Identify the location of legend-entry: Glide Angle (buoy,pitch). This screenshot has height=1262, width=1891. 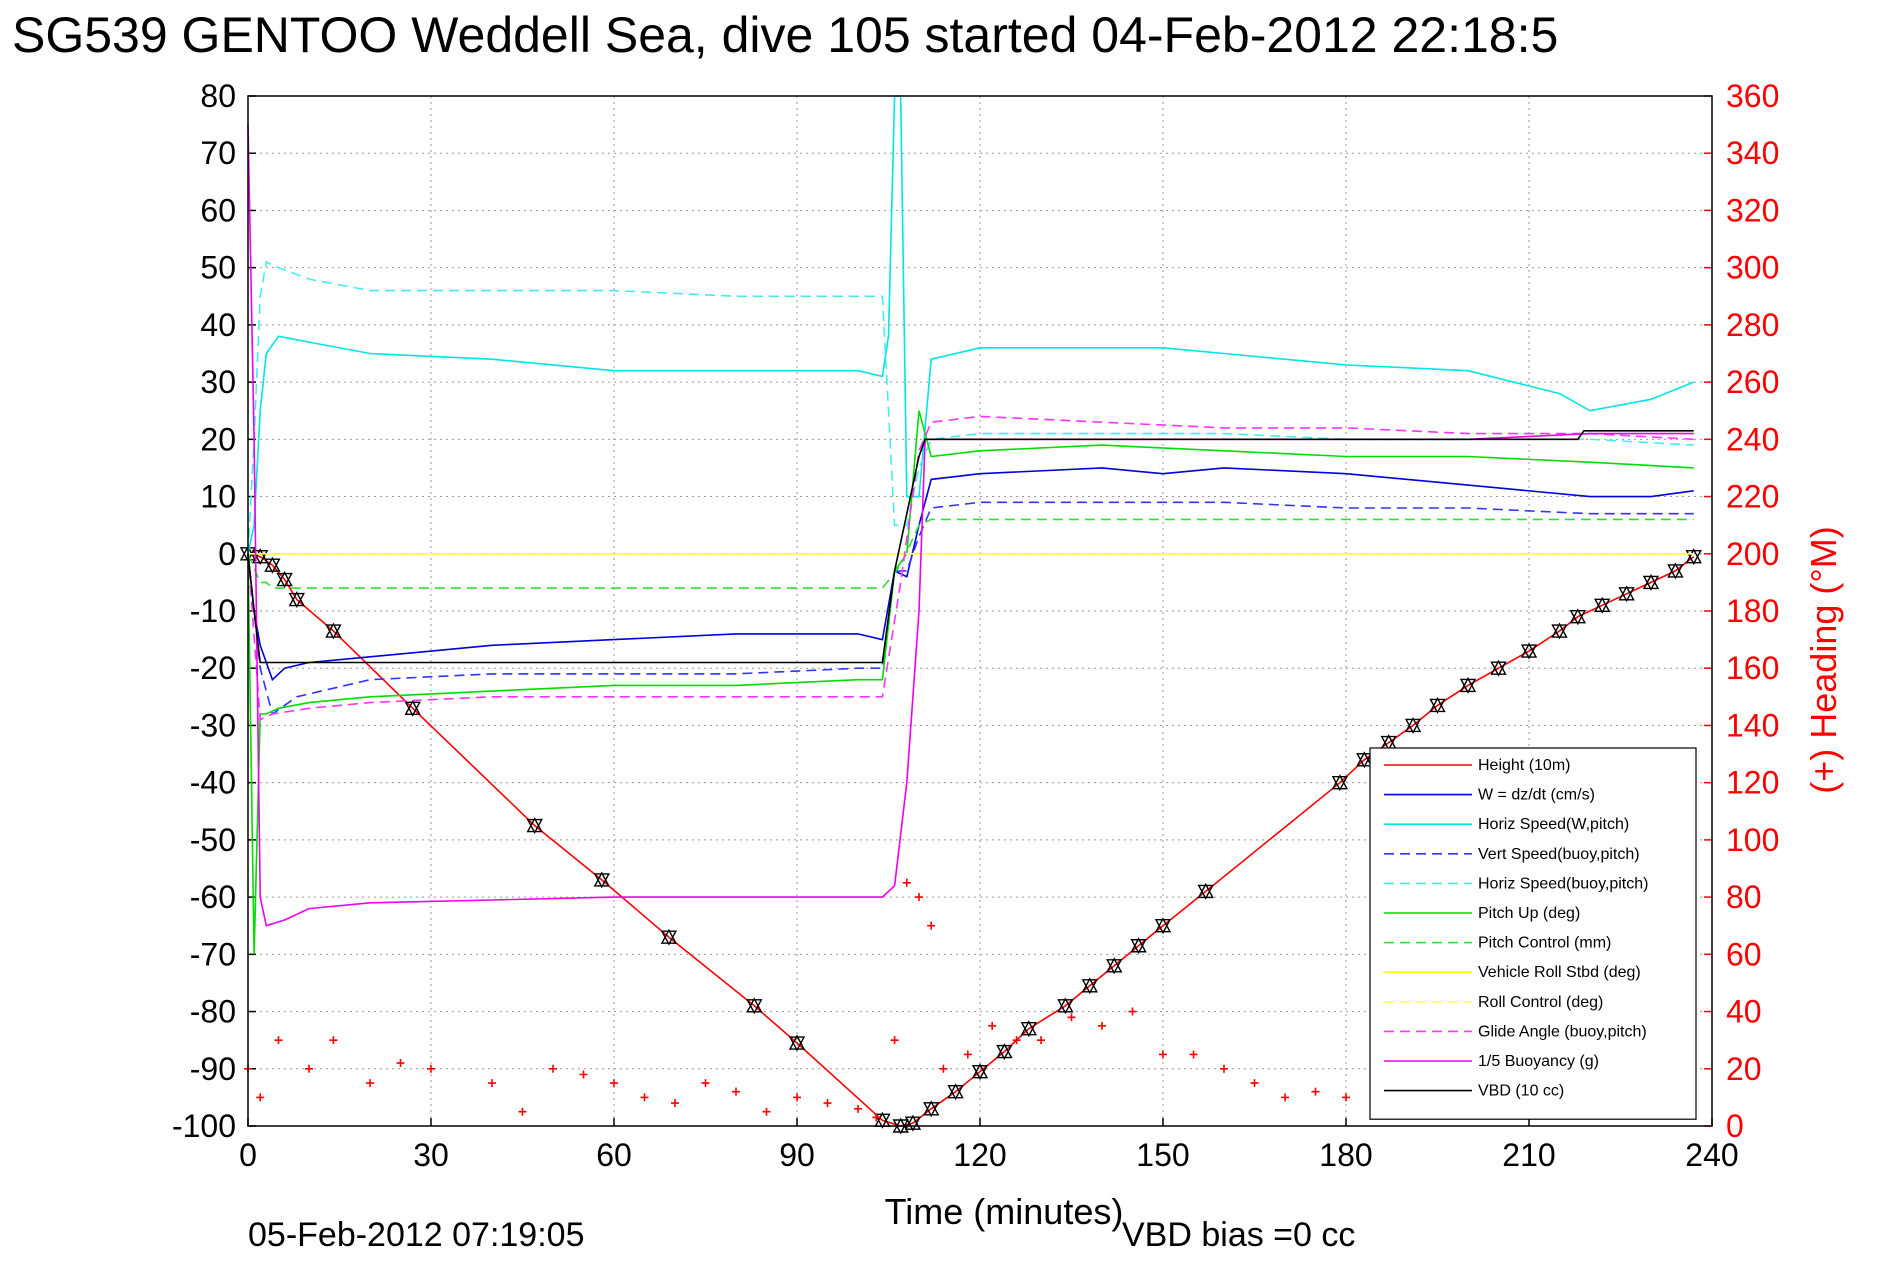
(1562, 1031).